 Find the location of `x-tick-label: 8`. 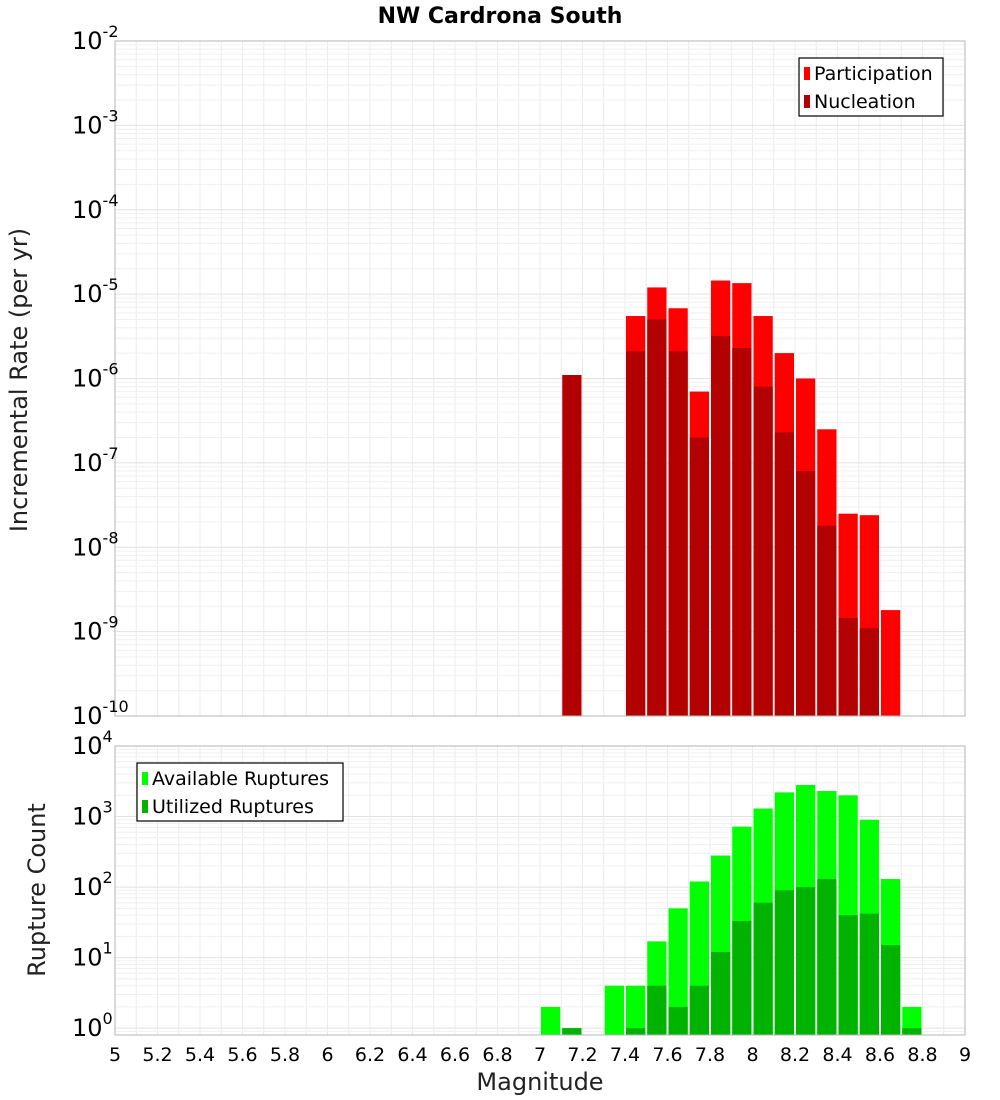

x-tick-label: 8 is located at coordinates (752, 1055).